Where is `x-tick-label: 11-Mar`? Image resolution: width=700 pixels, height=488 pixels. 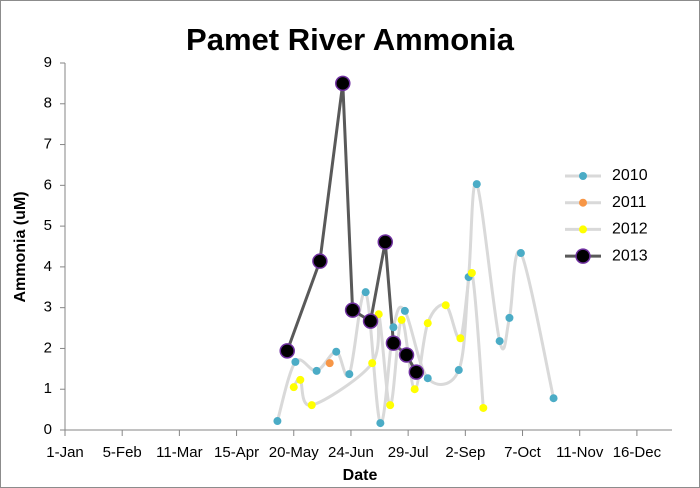
x-tick-label: 11-Mar is located at coordinates (179, 452).